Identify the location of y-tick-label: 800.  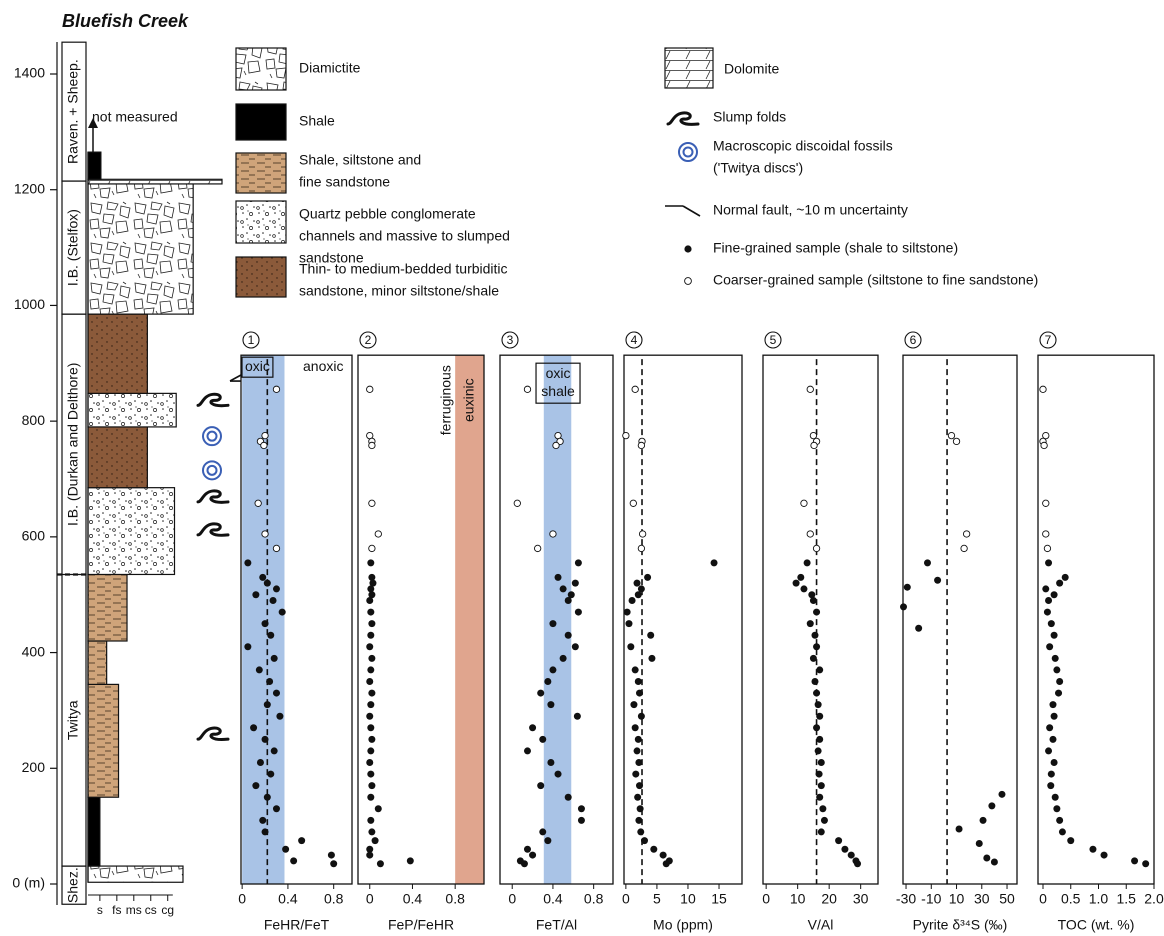
(34, 420).